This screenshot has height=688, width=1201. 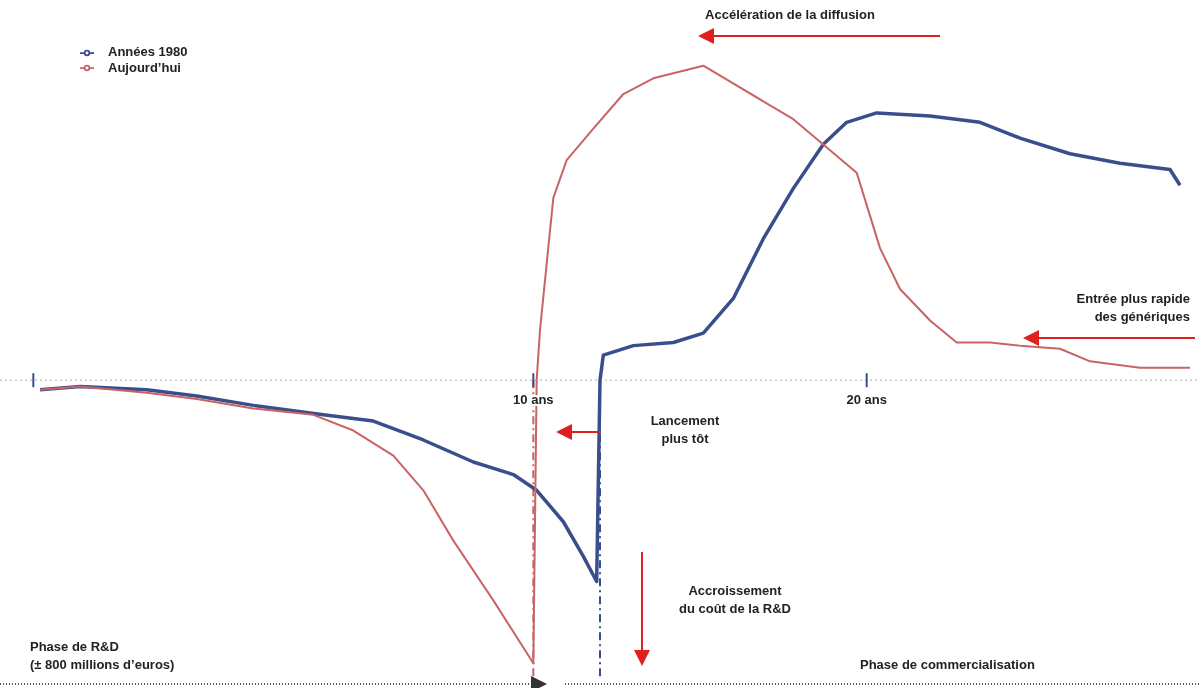 What do you see at coordinates (948, 665) in the screenshot?
I see `annotation: Phase de commercialisation` at bounding box center [948, 665].